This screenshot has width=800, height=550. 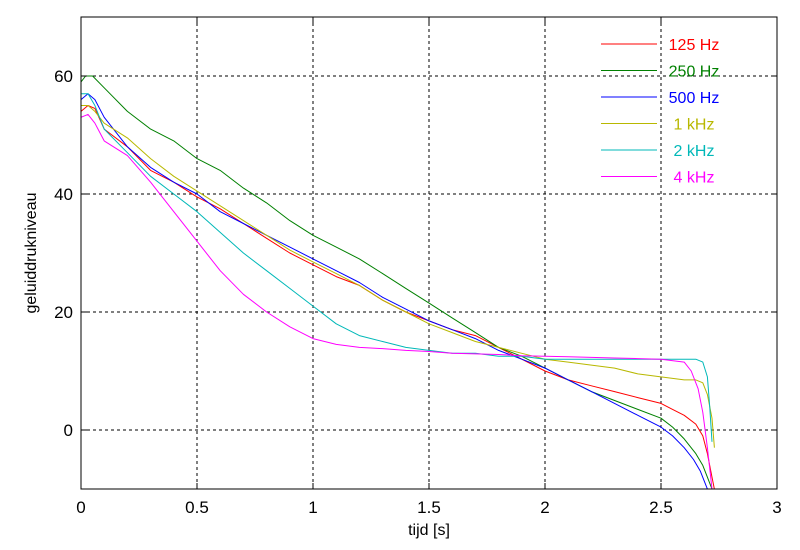 I want to click on x-tick-label: 0, so click(x=80, y=507).